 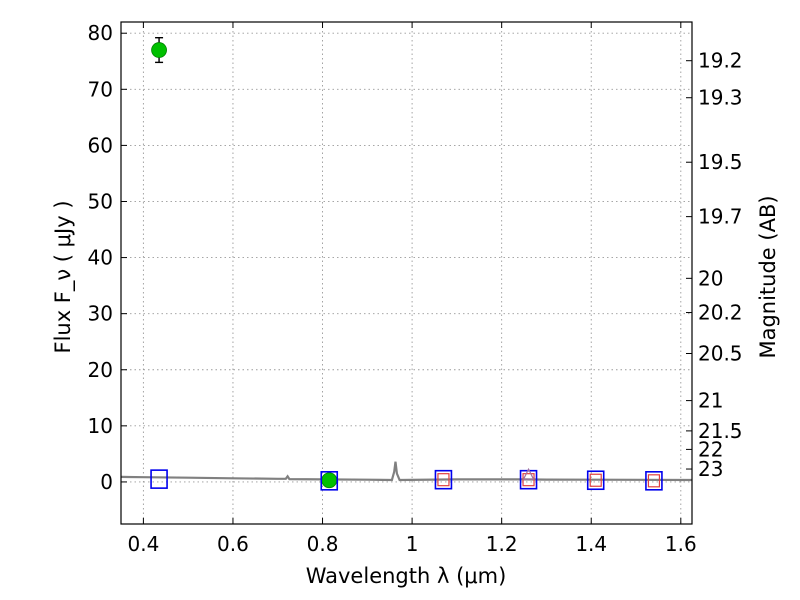 I want to click on right-tick-label: 22, so click(x=710, y=449).